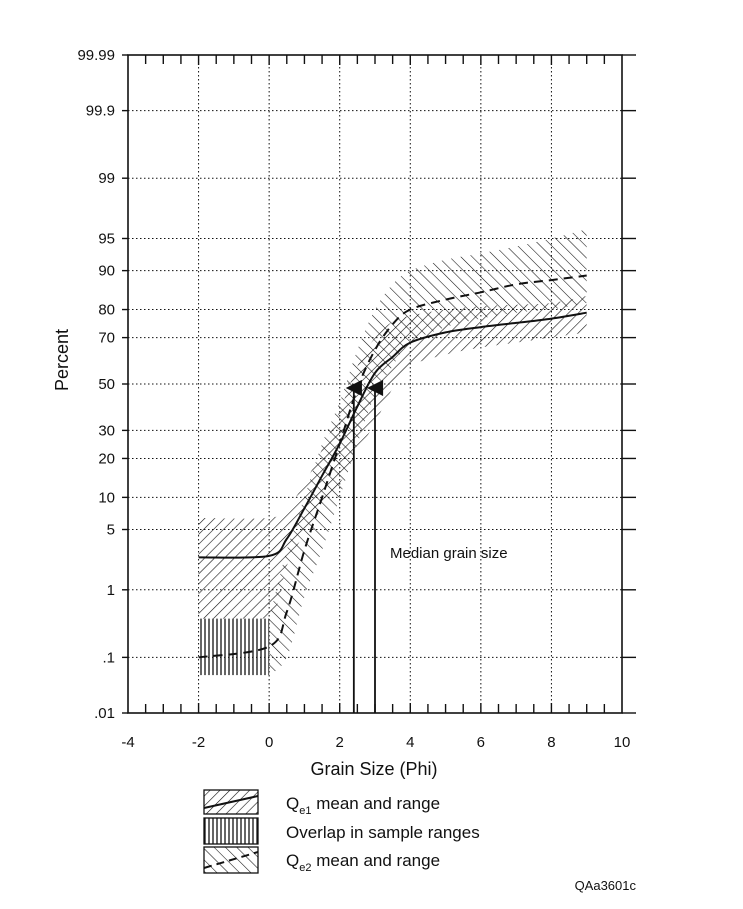  What do you see at coordinates (106, 338) in the screenshot?
I see `y-tick-label: 70` at bounding box center [106, 338].